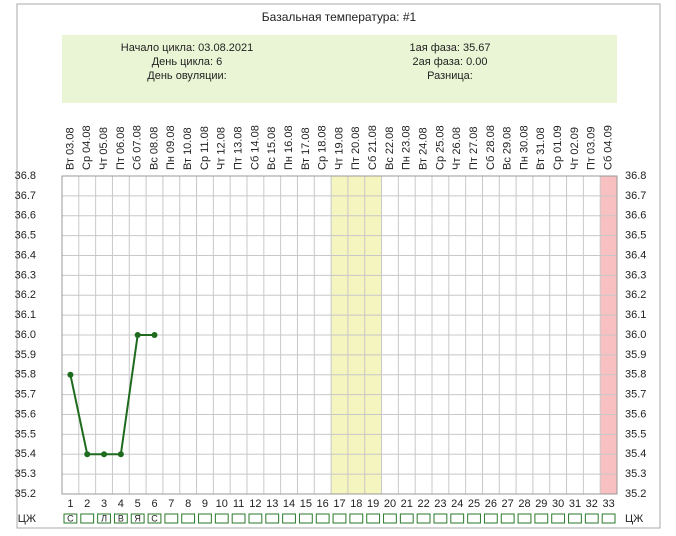 Image resolution: width=676 pixels, height=536 pixels. Describe the element at coordinates (25, 255) in the screenshot. I see `y-tick-label: 36.4` at that location.